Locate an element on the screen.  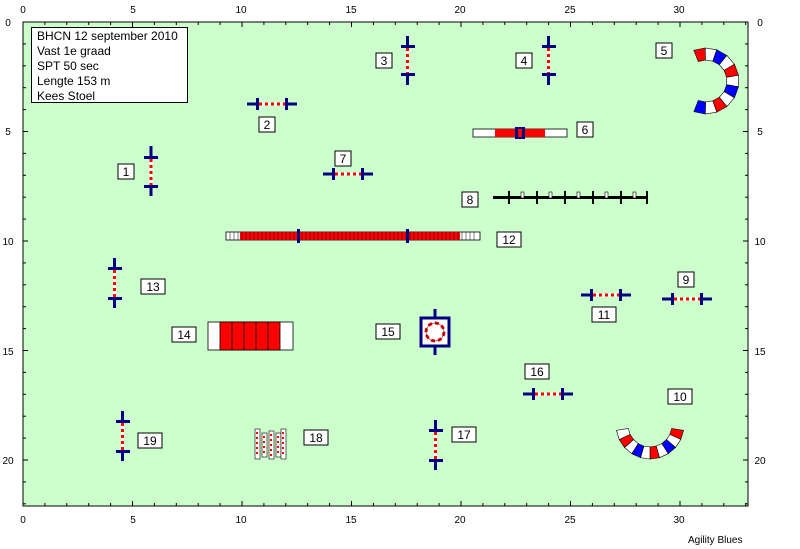
x-tick-label-top: 20 is located at coordinates (460, 10).